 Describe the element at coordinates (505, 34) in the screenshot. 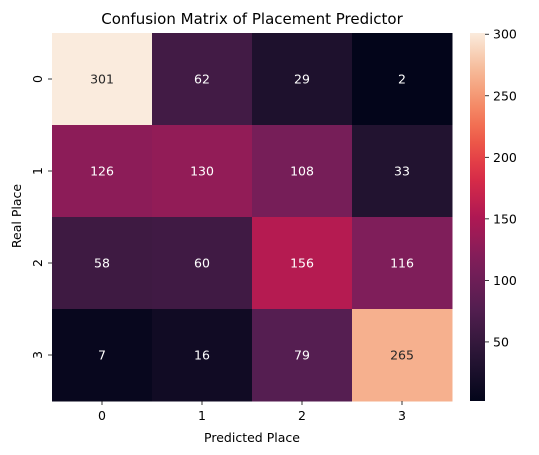

I see `colorbar-tick-label: 300` at that location.